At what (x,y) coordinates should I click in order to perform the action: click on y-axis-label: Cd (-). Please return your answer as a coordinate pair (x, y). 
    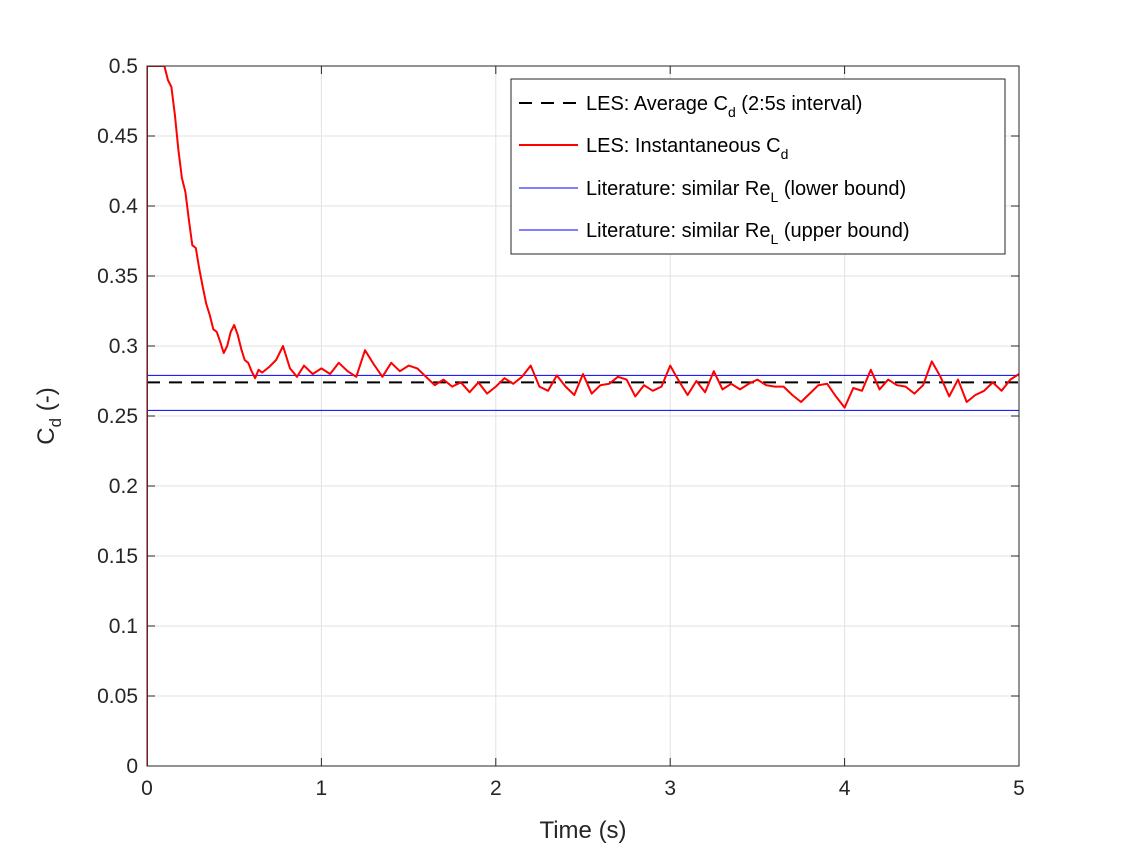
    Looking at the image, I should click on (49, 415).